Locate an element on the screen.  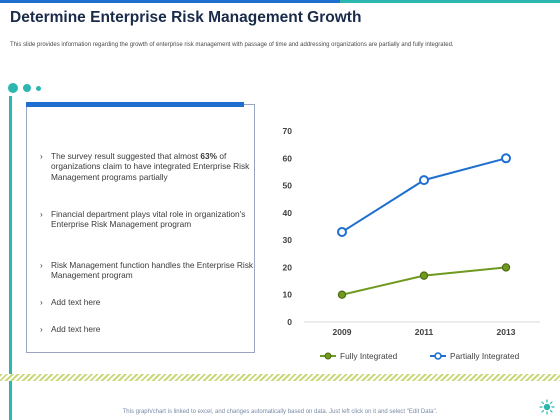
y-tick-label: 40 is located at coordinates (288, 213).